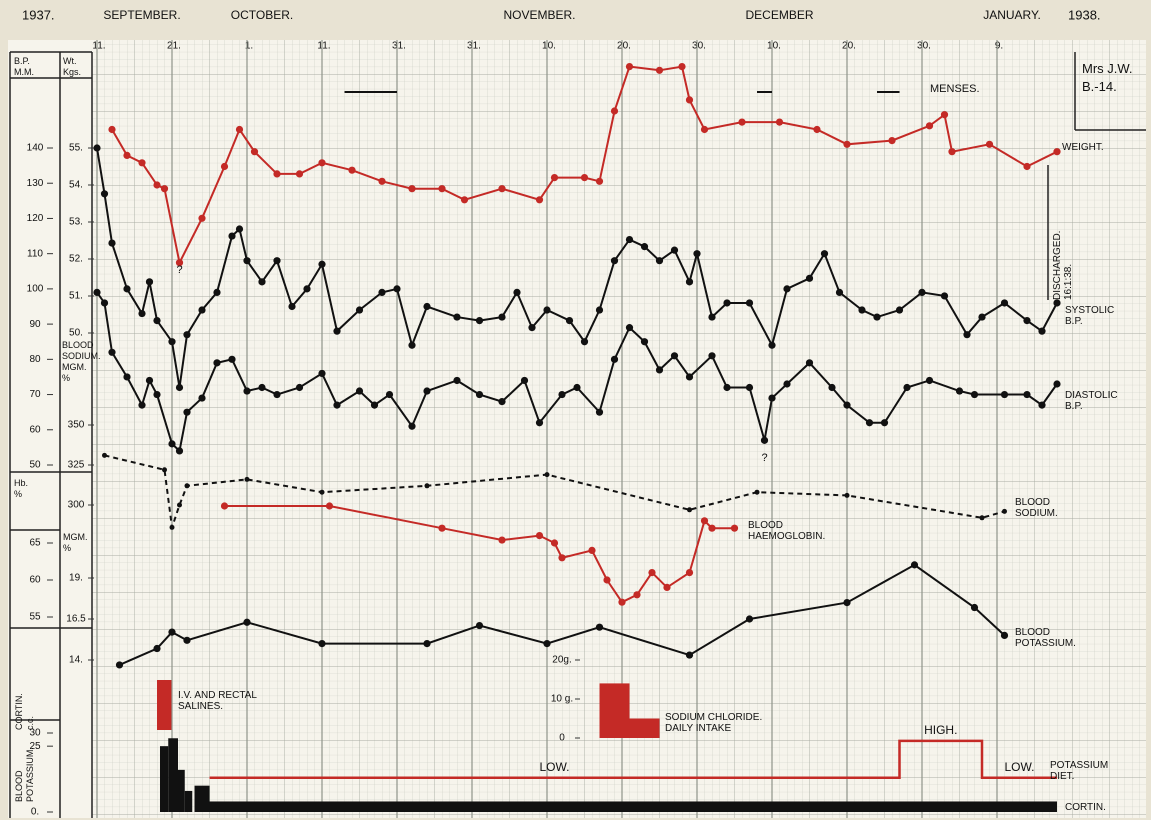  I want to click on y-tick-label: 55., so click(76, 148).